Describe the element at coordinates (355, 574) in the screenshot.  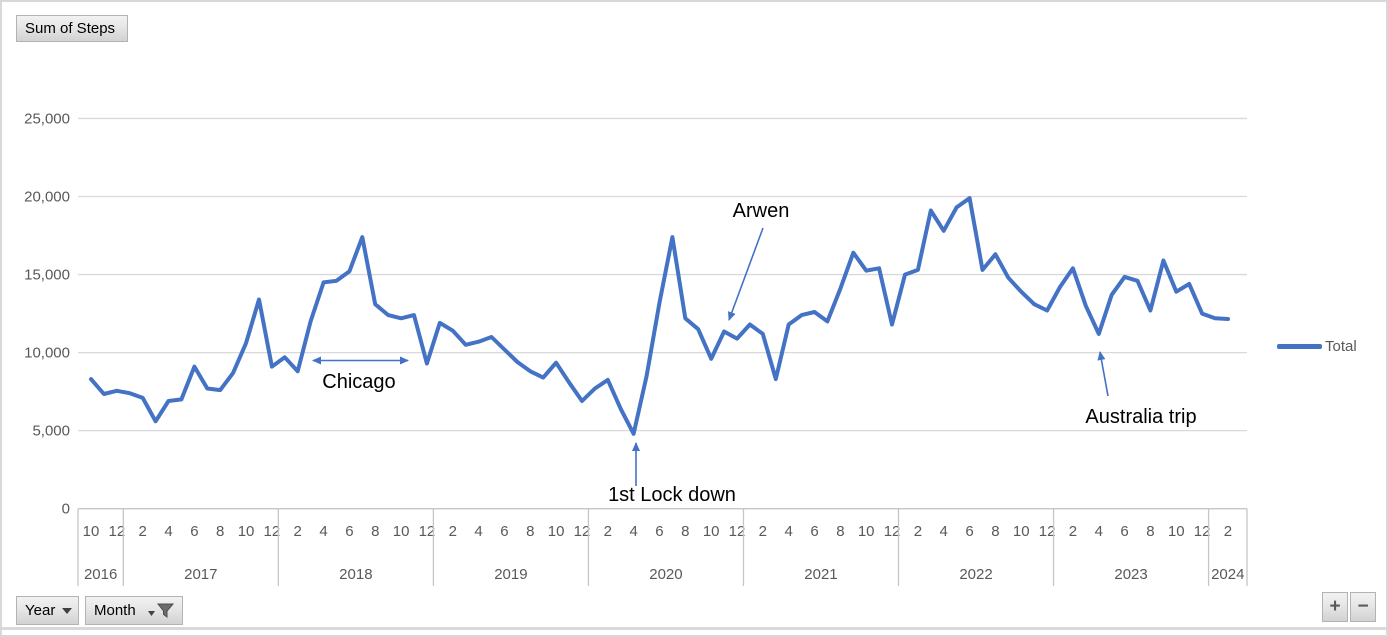
I see `x-axis-year-label: 2018` at that location.